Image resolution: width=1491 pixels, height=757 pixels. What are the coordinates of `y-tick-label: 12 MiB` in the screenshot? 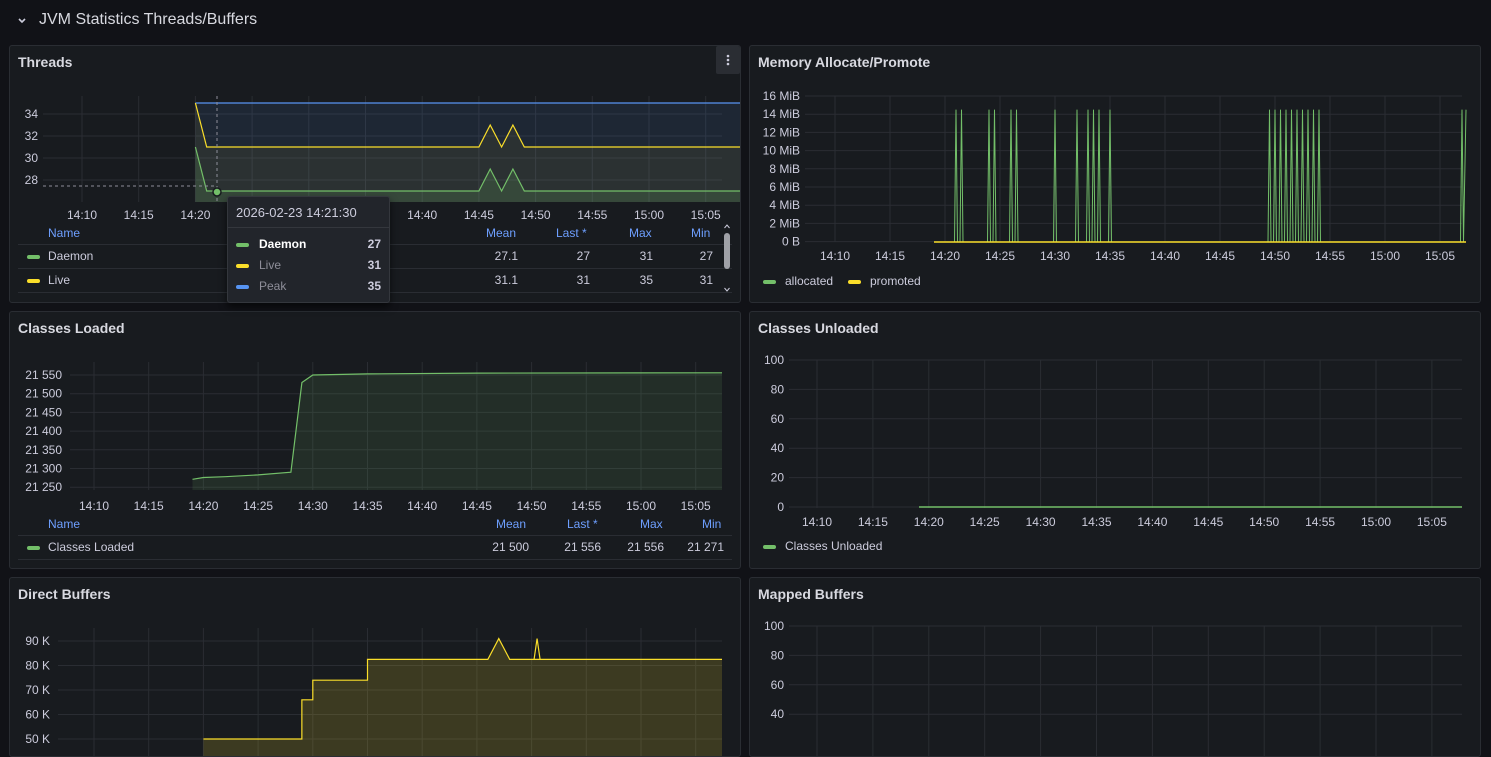 It's located at (781, 132).